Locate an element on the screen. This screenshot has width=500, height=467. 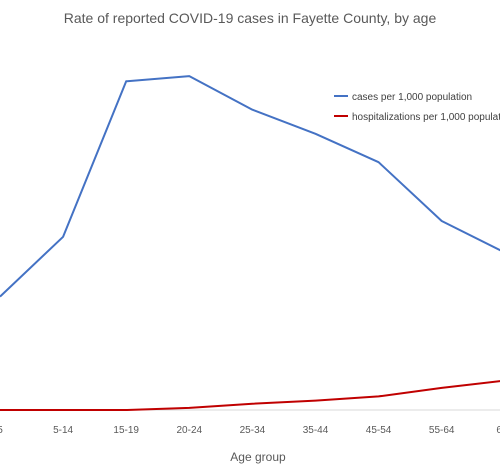
legend-label-cases: cases per 1,000 population is located at coordinates (412, 97).